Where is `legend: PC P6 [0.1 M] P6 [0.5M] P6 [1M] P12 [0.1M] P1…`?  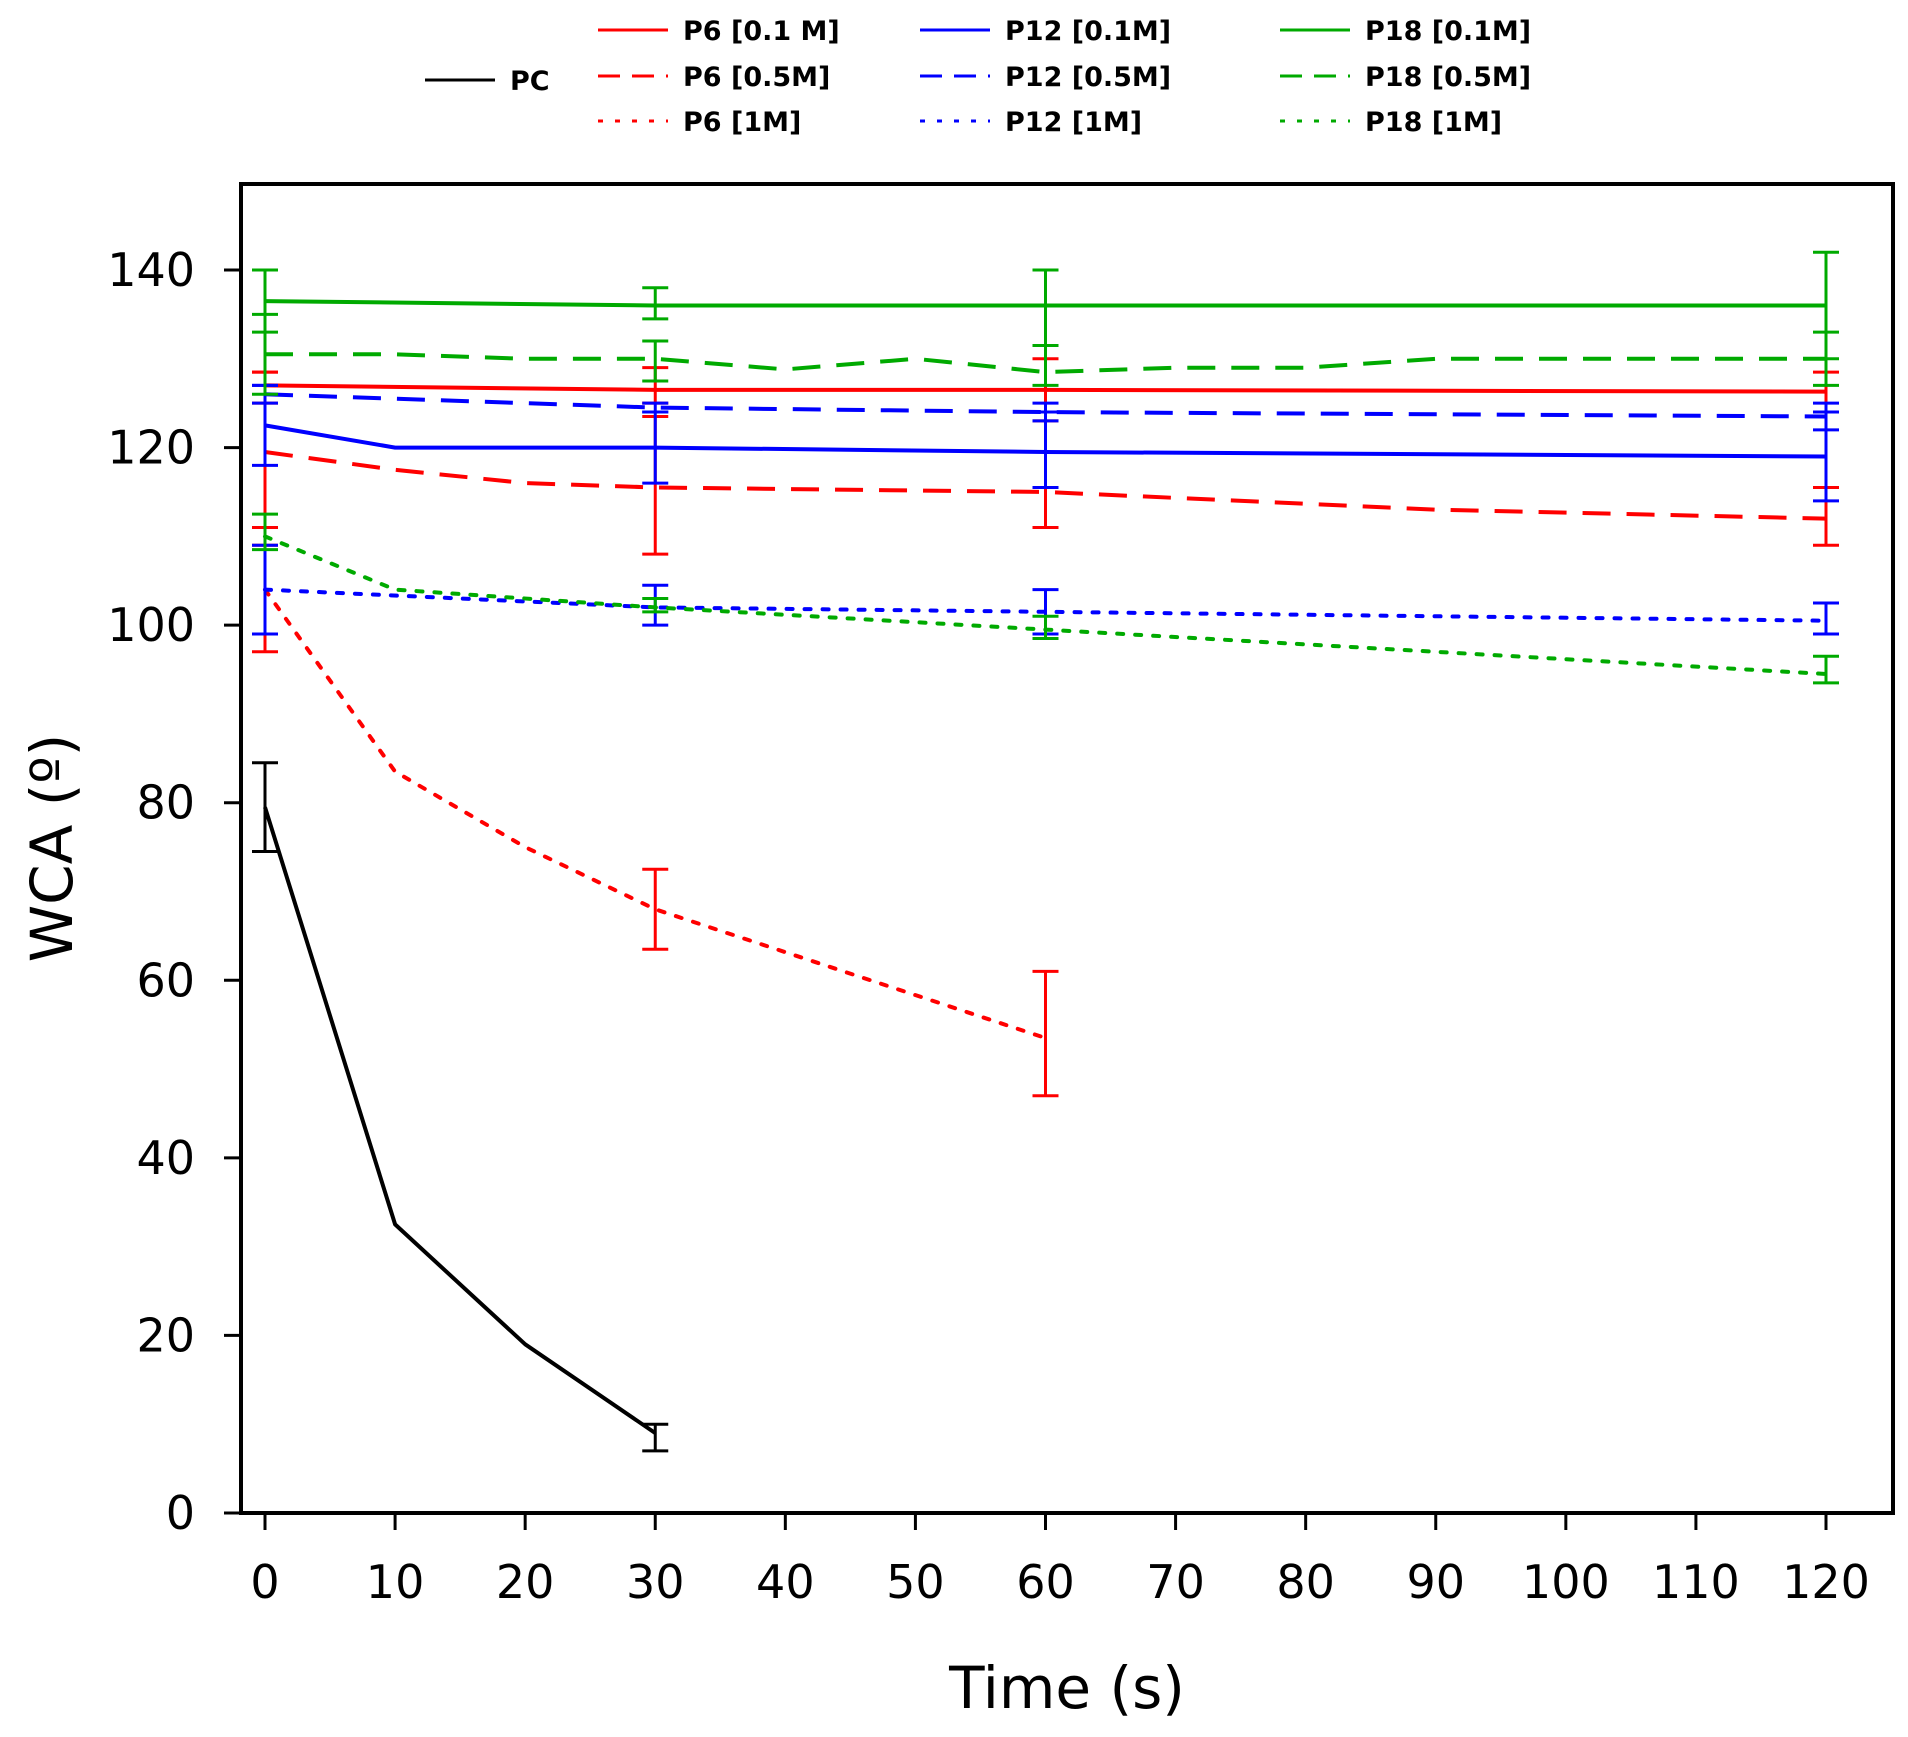
legend: PC P6 [0.1 M] P6 [0.5M] P6 [1M] P12 [0.1M] P1… is located at coordinates (978, 77).